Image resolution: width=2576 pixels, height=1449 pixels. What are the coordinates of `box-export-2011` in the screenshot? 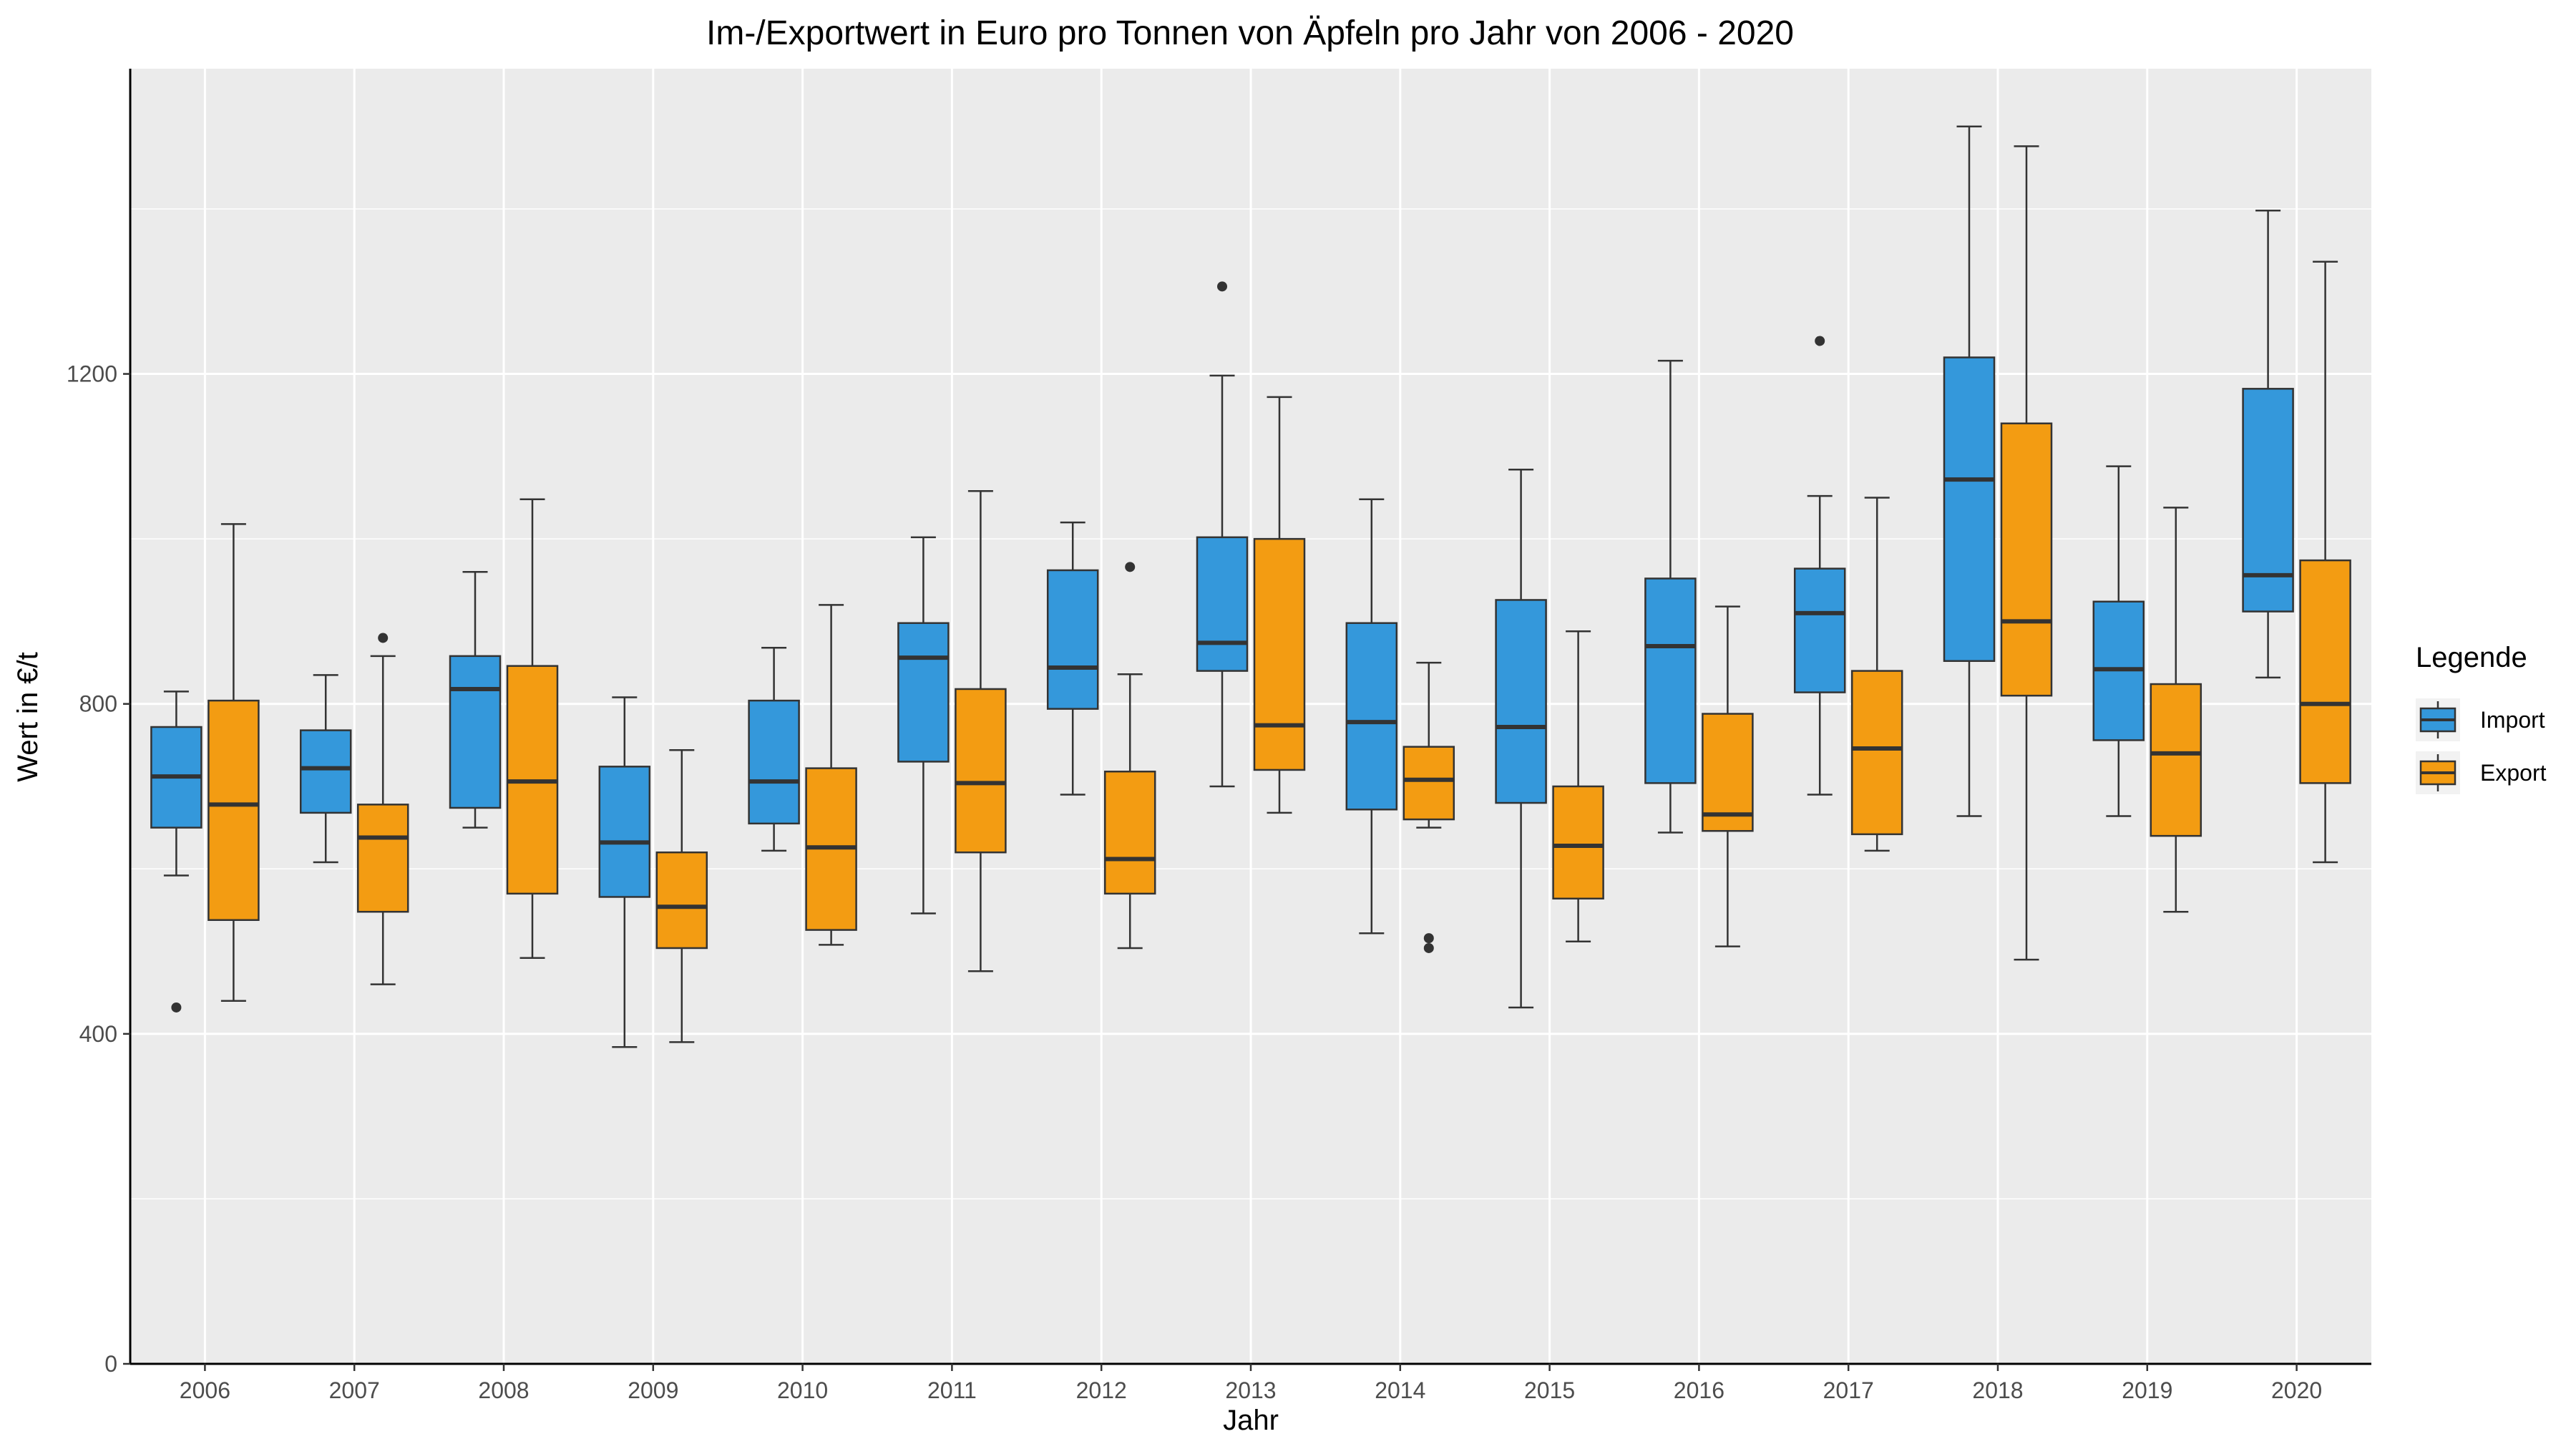 It's located at (981, 771).